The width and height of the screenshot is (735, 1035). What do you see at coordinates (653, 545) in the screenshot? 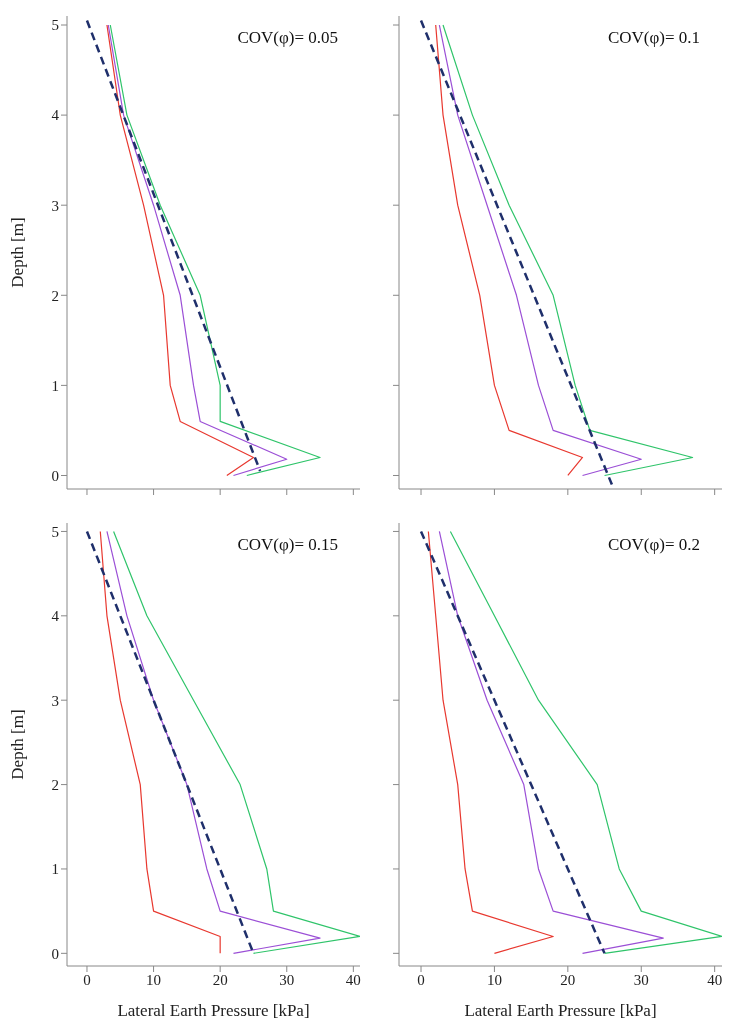
I see `annotation: COV(φ)= 0.2` at bounding box center [653, 545].